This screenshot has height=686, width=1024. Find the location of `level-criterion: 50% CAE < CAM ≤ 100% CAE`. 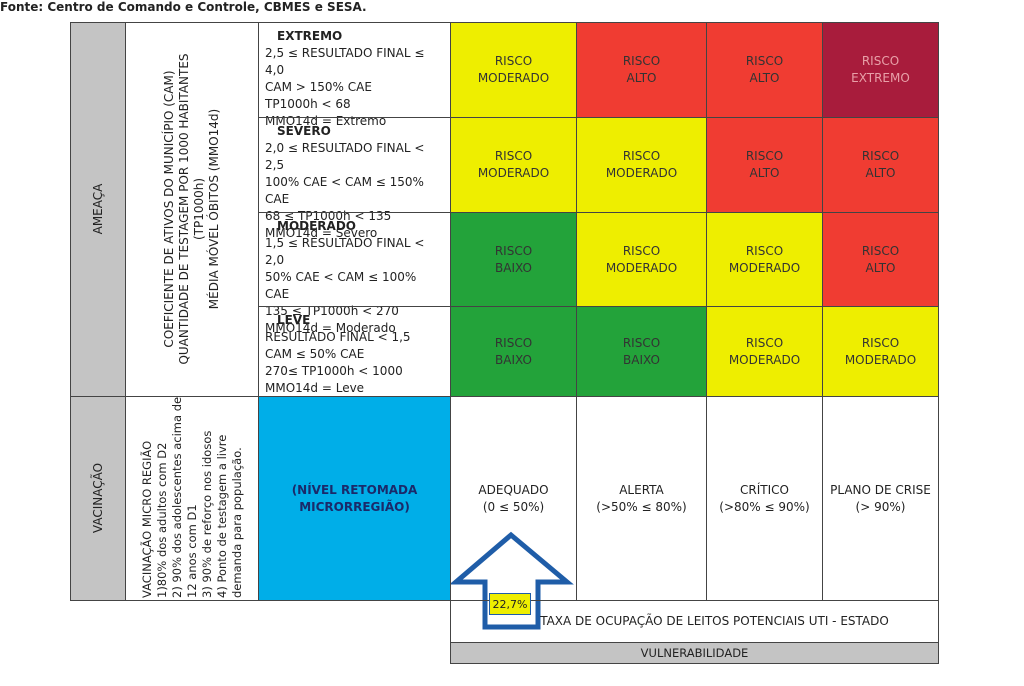

level-criterion: 50% CAE < CAM ≤ 100% CAE is located at coordinates (341, 285).